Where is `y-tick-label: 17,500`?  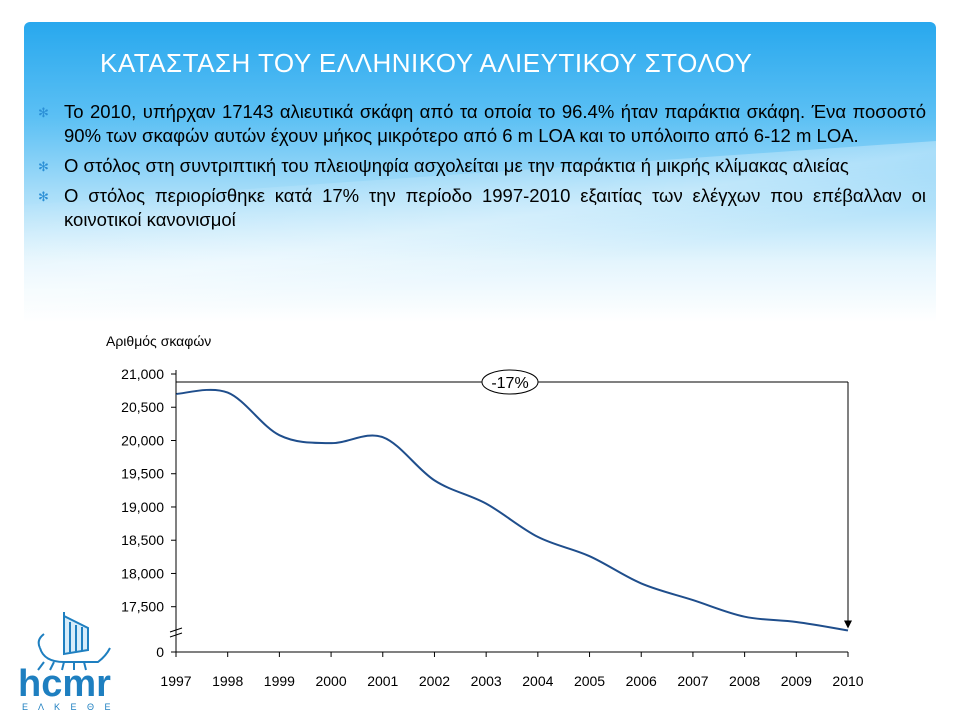 y-tick-label: 17,500 is located at coordinates (142, 607).